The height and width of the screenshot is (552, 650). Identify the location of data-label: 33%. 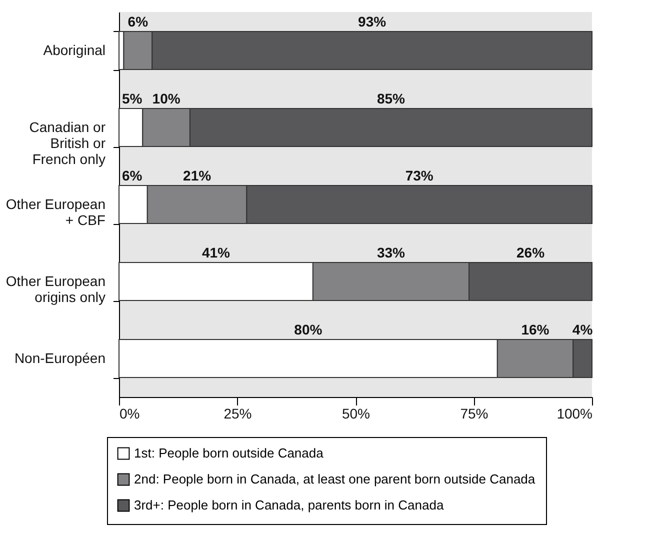
(391, 252).